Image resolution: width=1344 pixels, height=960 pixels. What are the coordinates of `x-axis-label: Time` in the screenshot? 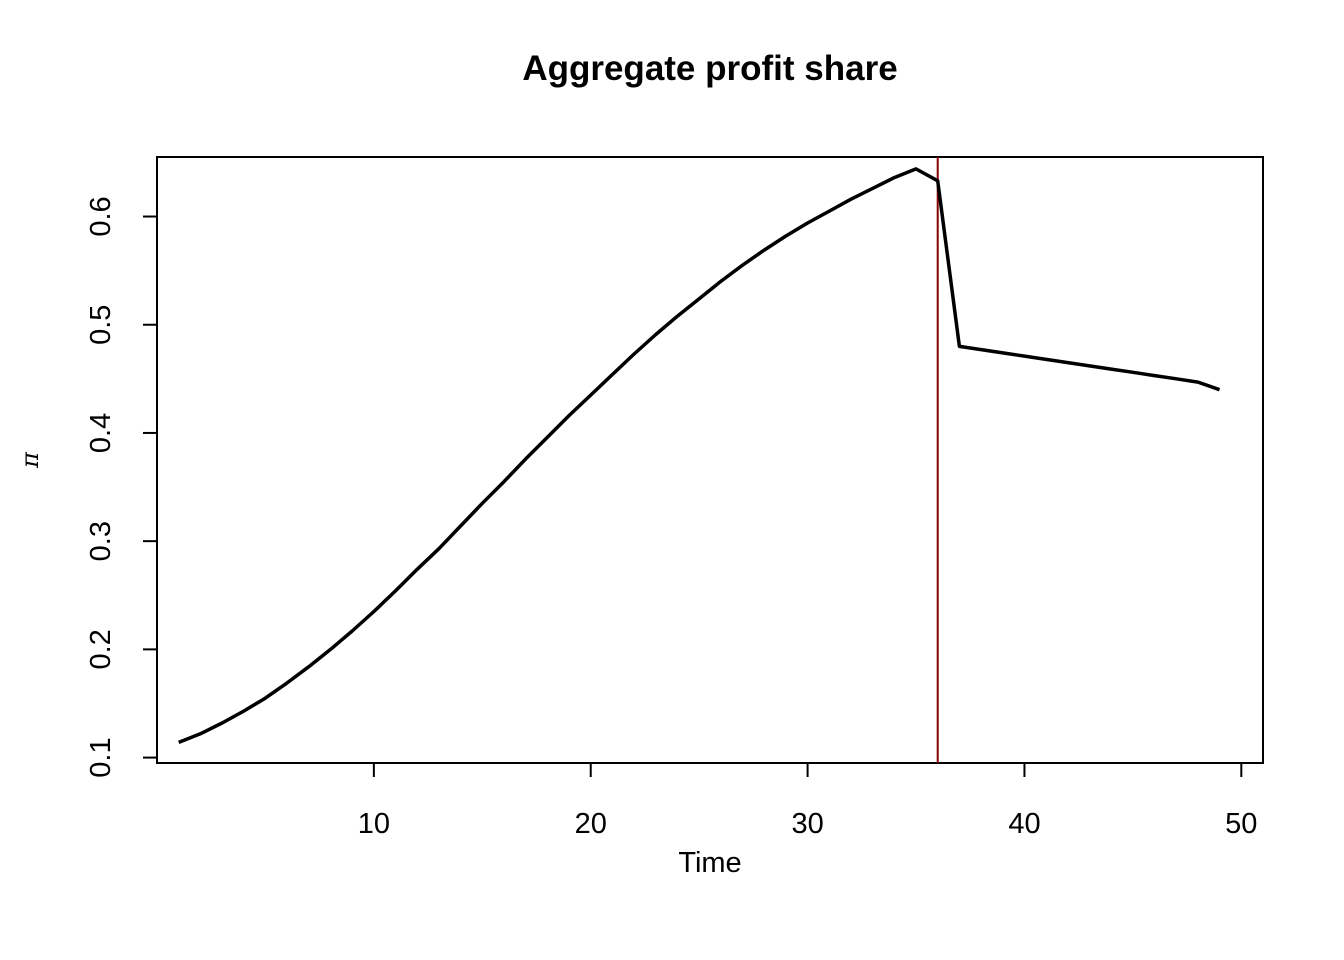 It's located at (709, 863).